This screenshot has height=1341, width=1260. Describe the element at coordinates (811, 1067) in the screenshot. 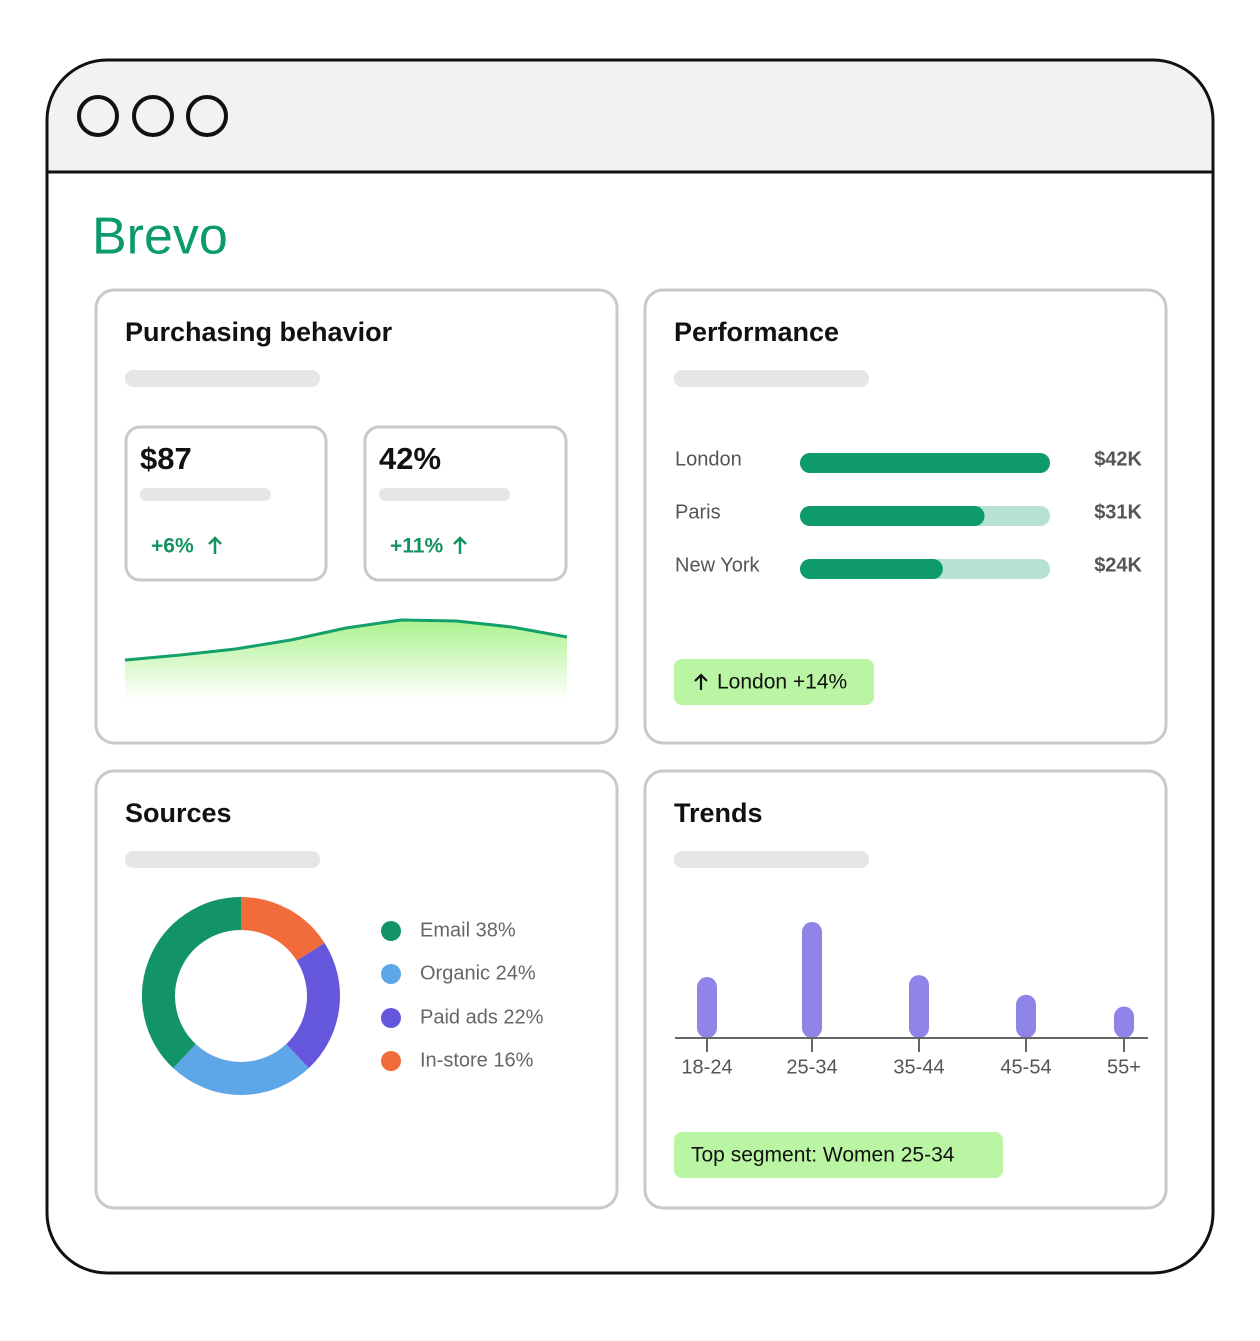

I see `x-tick-label: 25-34` at that location.